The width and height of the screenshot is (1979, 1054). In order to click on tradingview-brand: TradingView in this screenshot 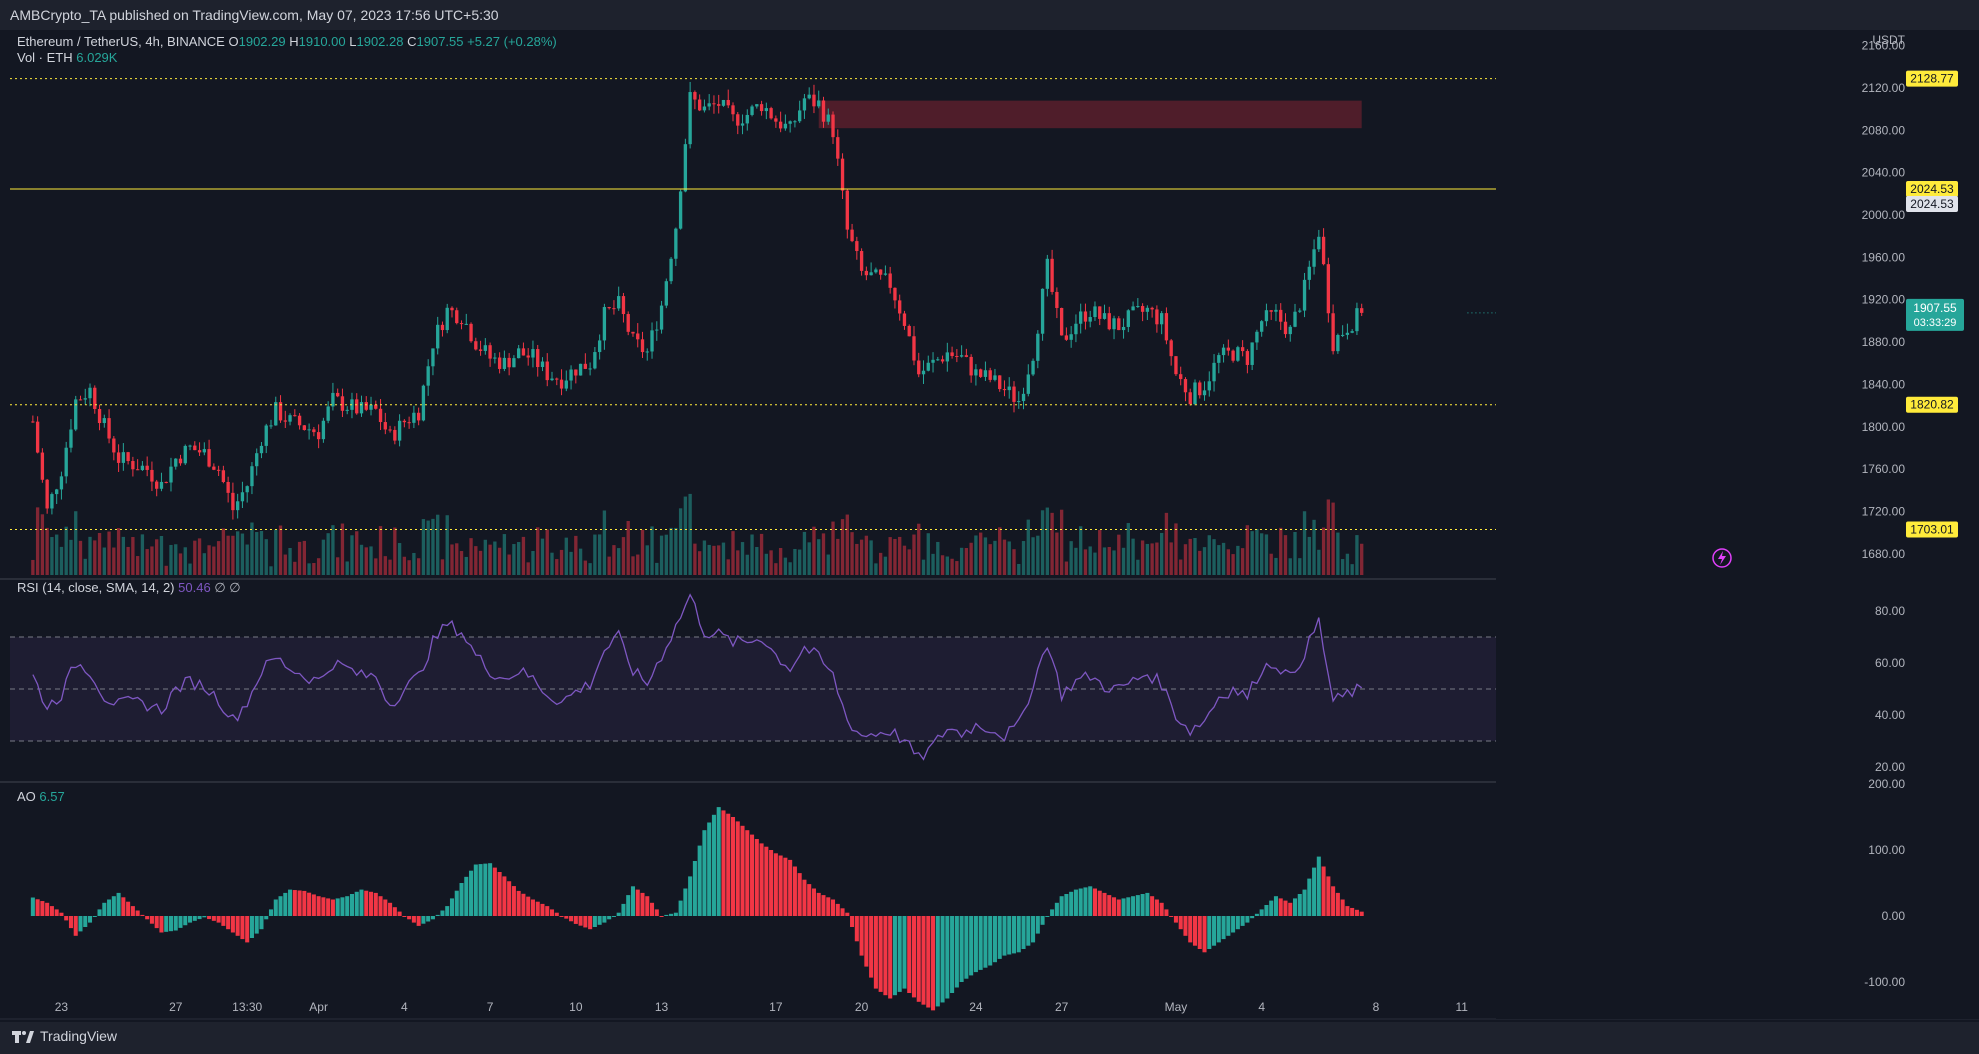, I will do `click(64, 1036)`.